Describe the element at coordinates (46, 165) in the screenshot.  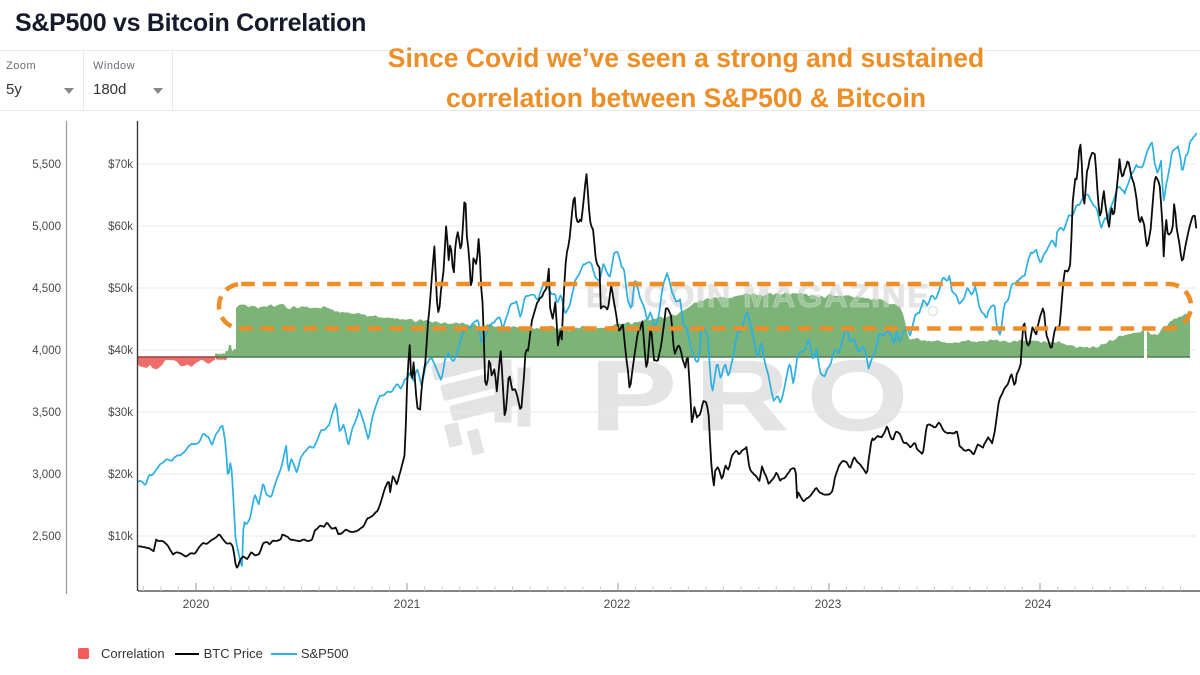
I see `svg-text: 5,500` at that location.